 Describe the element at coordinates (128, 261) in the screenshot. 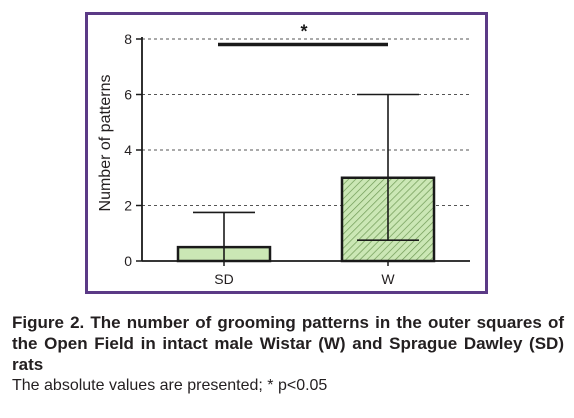

I see `y-tick-label-0: 0` at that location.